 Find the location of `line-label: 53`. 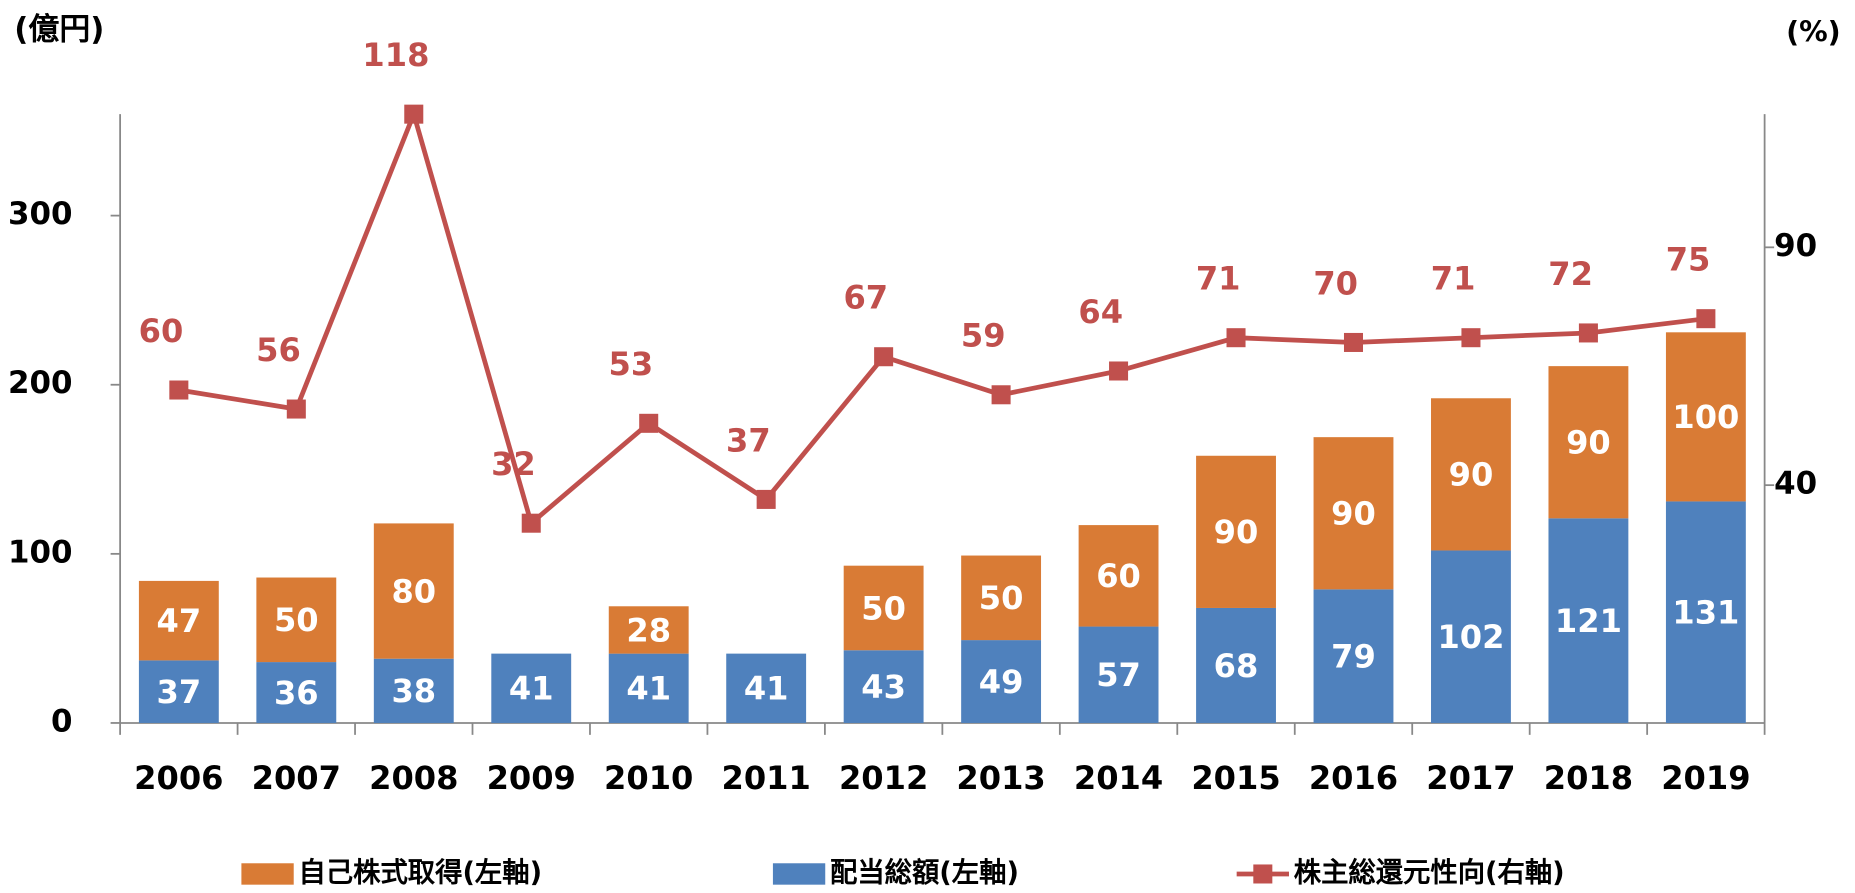

line-label: 53 is located at coordinates (631, 364).